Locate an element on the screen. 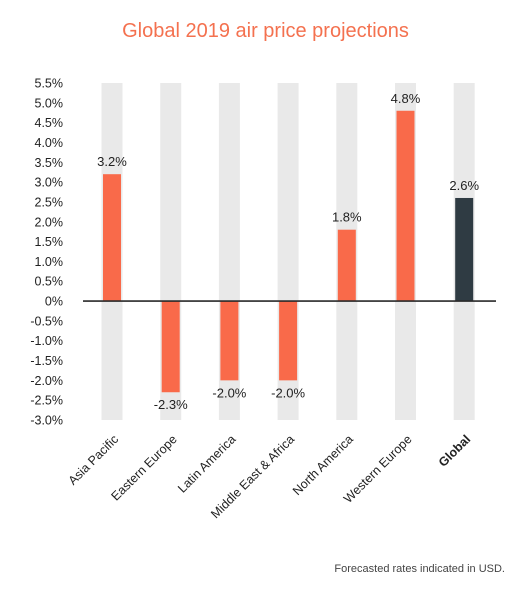 The image size is (531, 593). y-tick-label: 0.5% is located at coordinates (49, 282).